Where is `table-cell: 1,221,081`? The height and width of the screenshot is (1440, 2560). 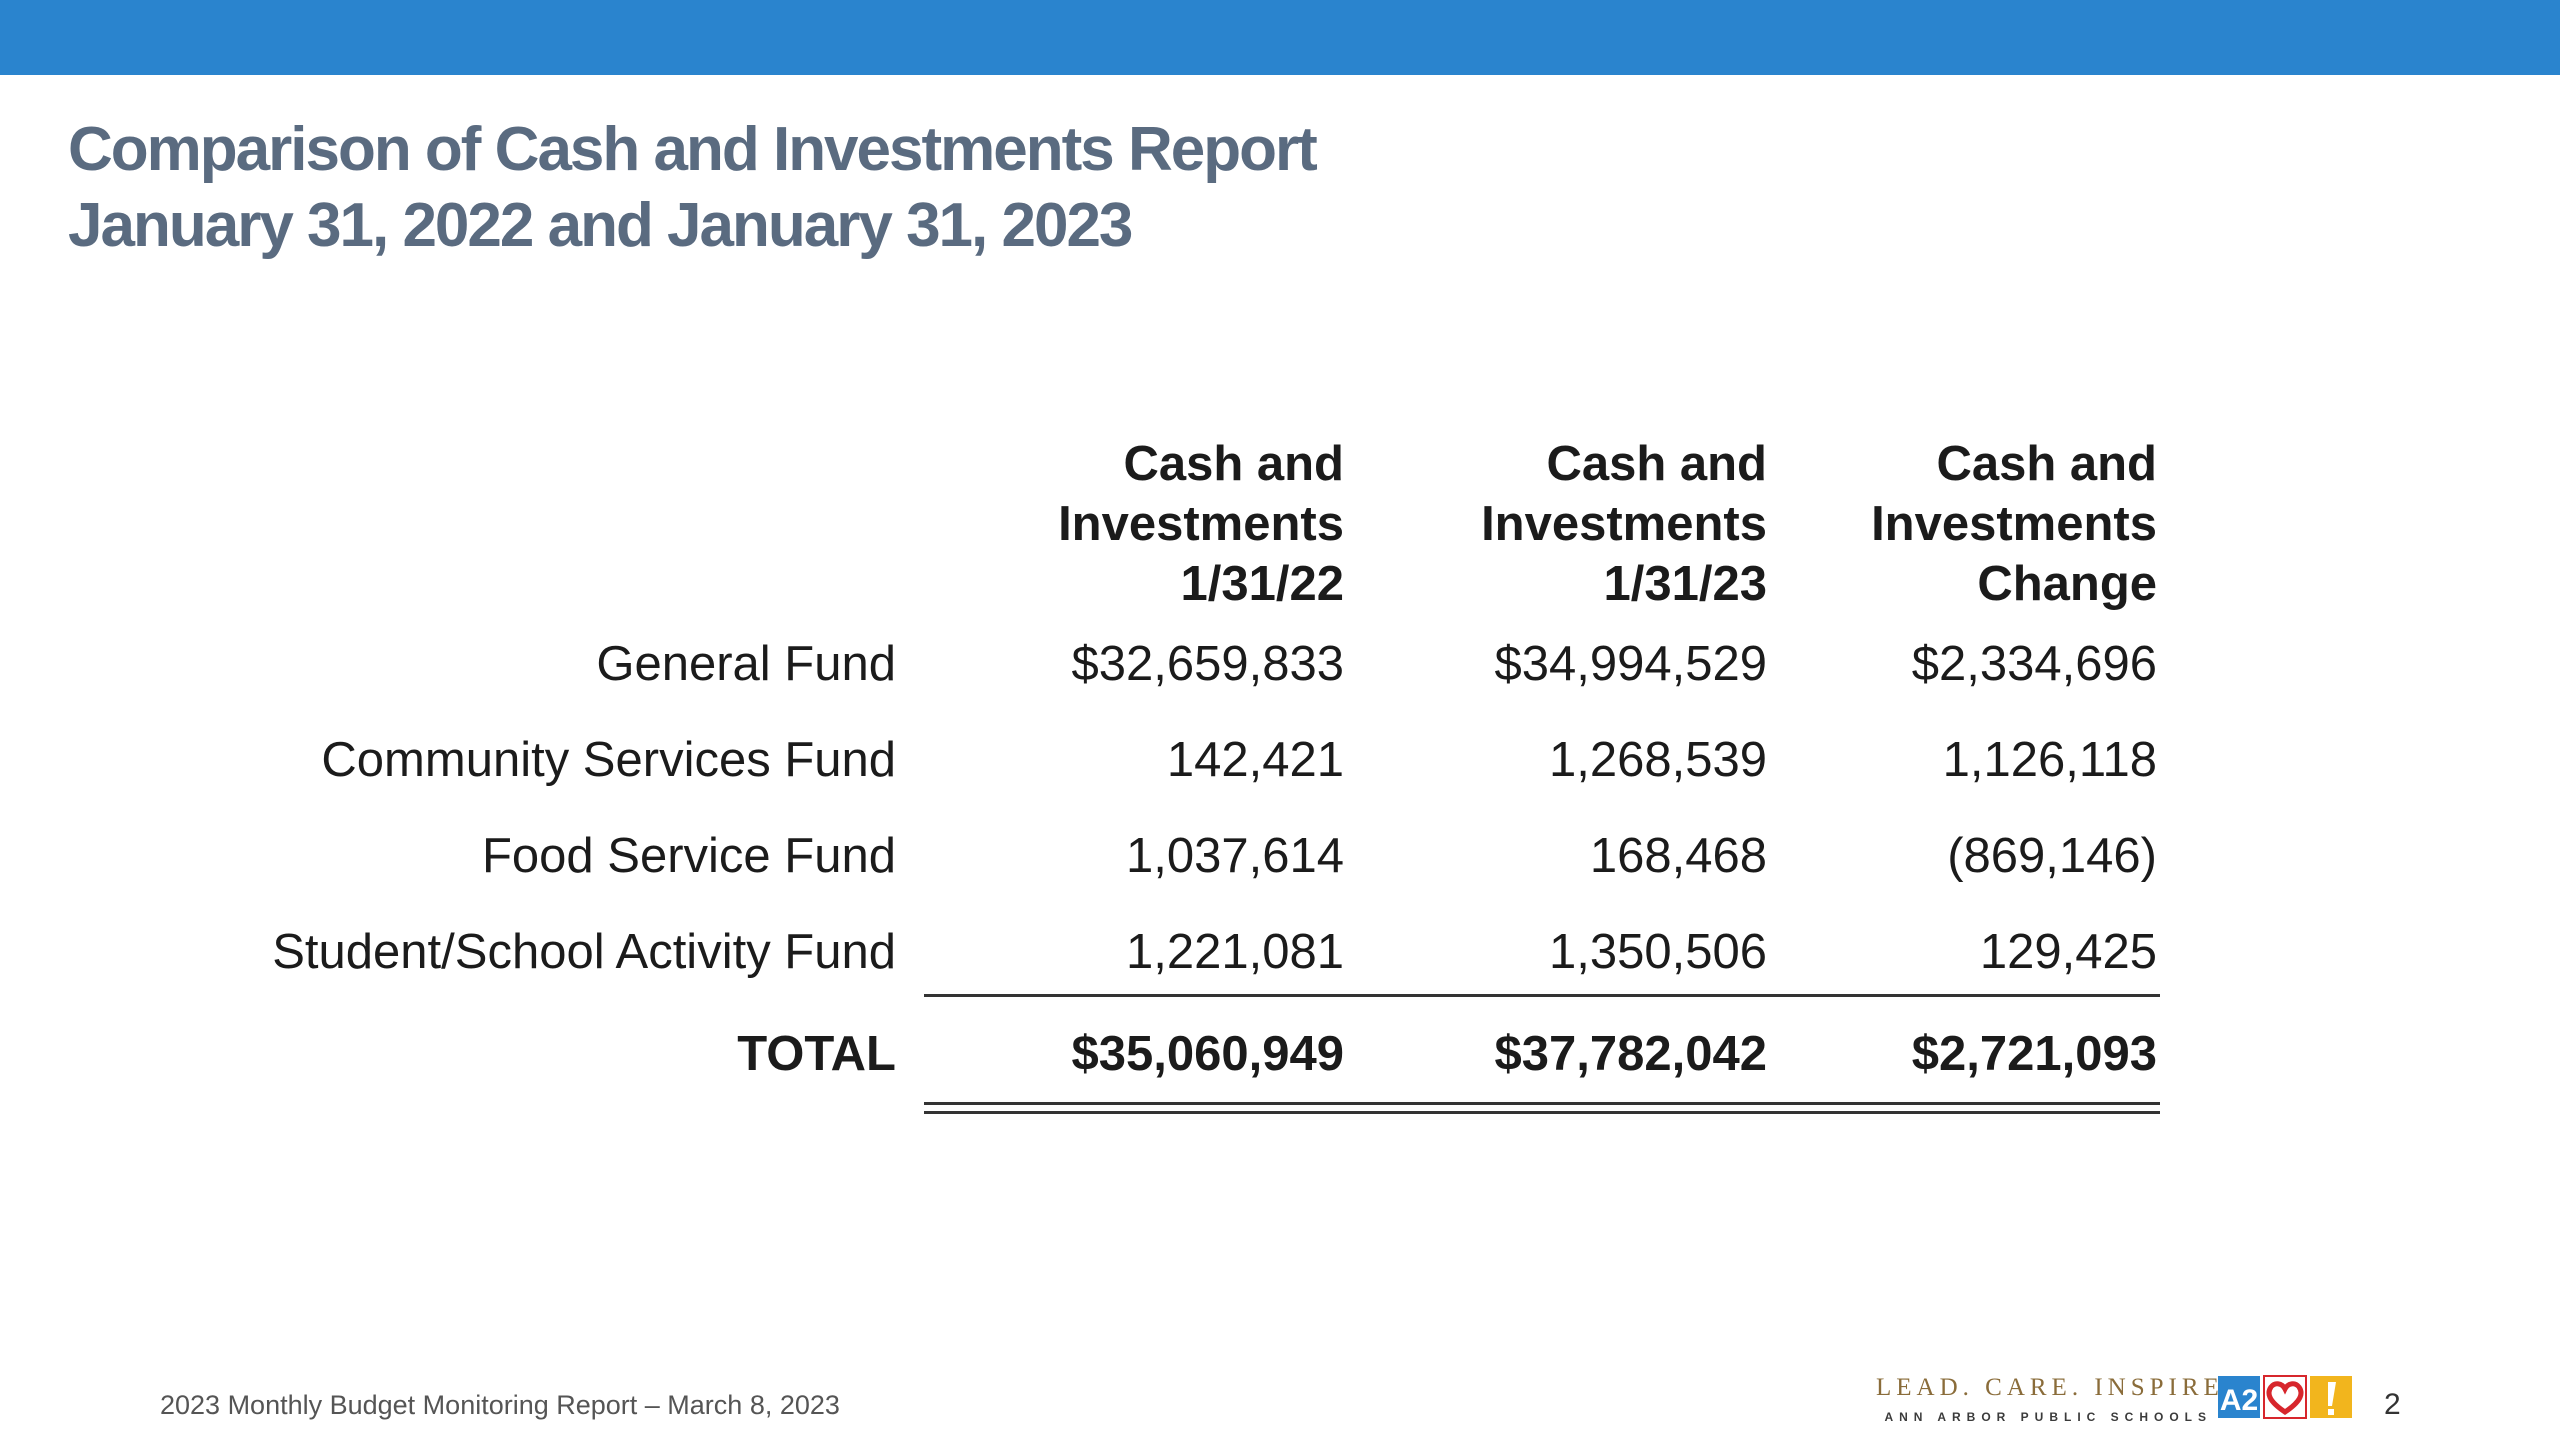
table-cell: 1,221,081 is located at coordinates (1235, 952).